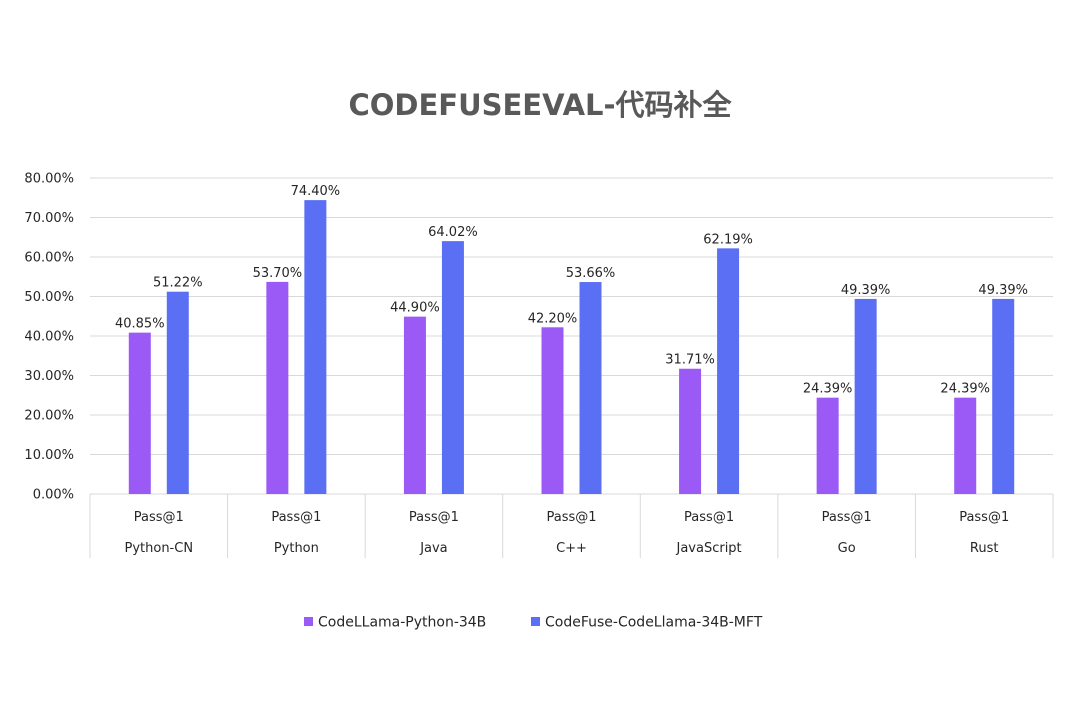 This screenshot has width=1080, height=720. I want to click on data-label: 64.02%, so click(453, 232).